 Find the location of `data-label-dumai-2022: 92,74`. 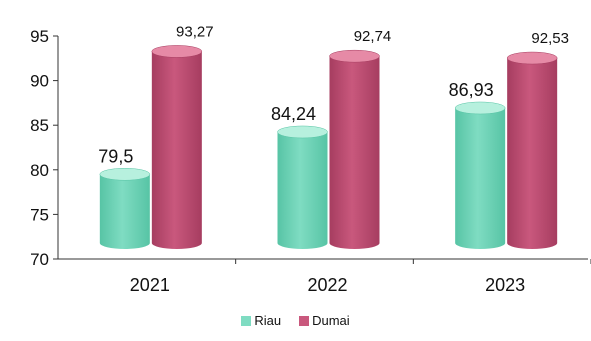

data-label-dumai-2022: 92,74 is located at coordinates (373, 36).